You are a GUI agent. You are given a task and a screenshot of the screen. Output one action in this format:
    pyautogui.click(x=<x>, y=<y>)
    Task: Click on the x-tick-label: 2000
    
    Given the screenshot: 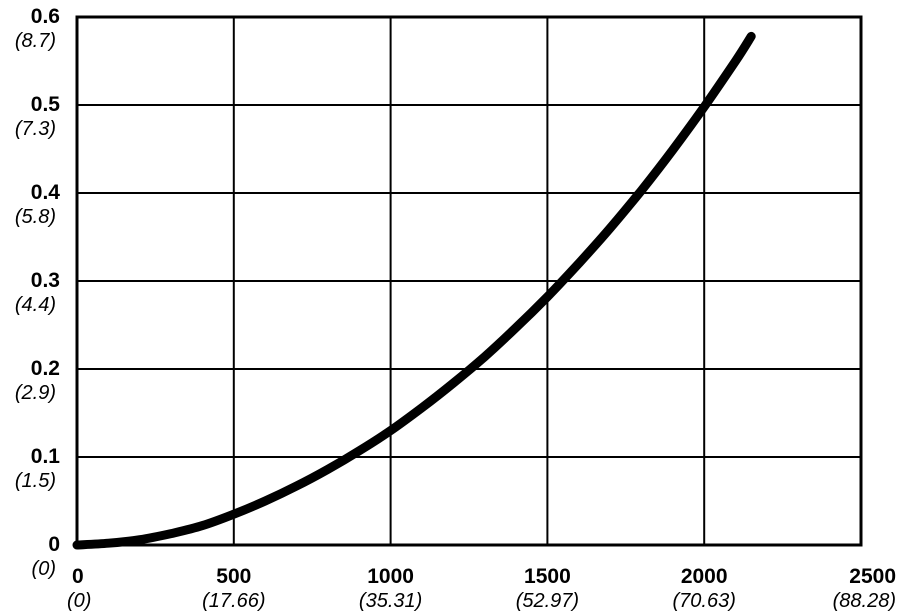 What is the action you would take?
    pyautogui.click(x=704, y=576)
    